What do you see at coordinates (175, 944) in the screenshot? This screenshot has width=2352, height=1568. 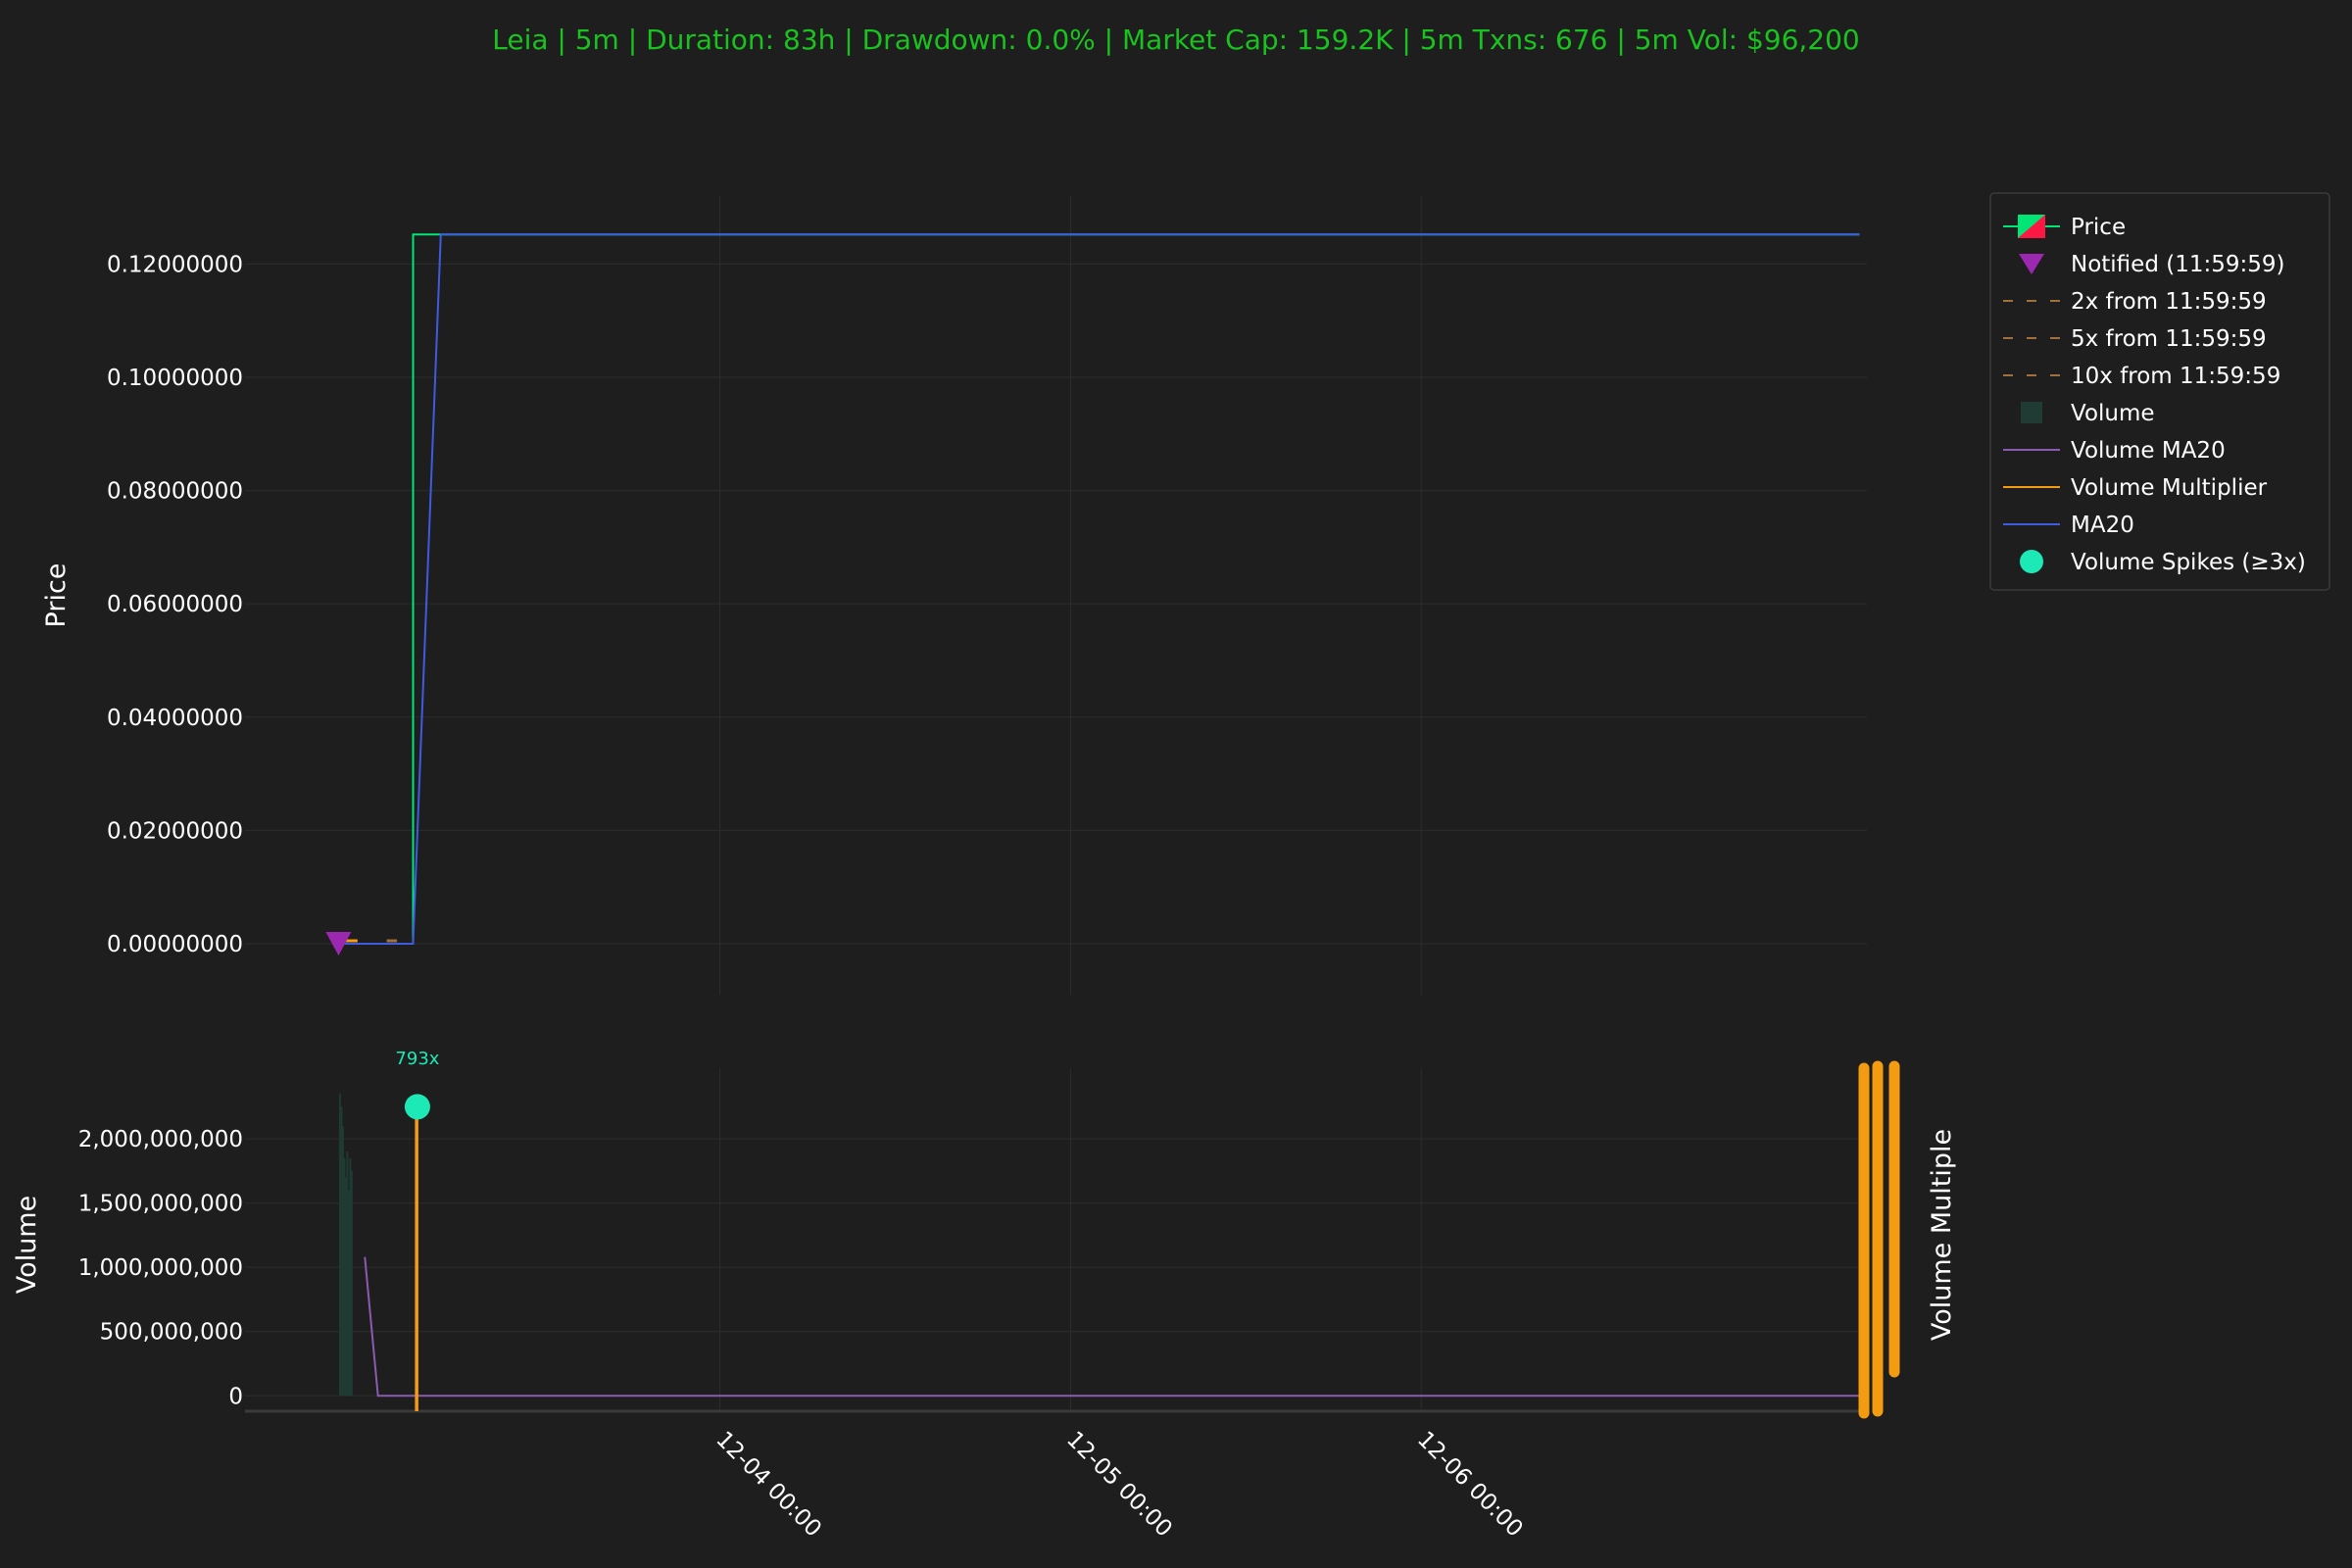 I see `price-y-tick-label: 0.00000000` at bounding box center [175, 944].